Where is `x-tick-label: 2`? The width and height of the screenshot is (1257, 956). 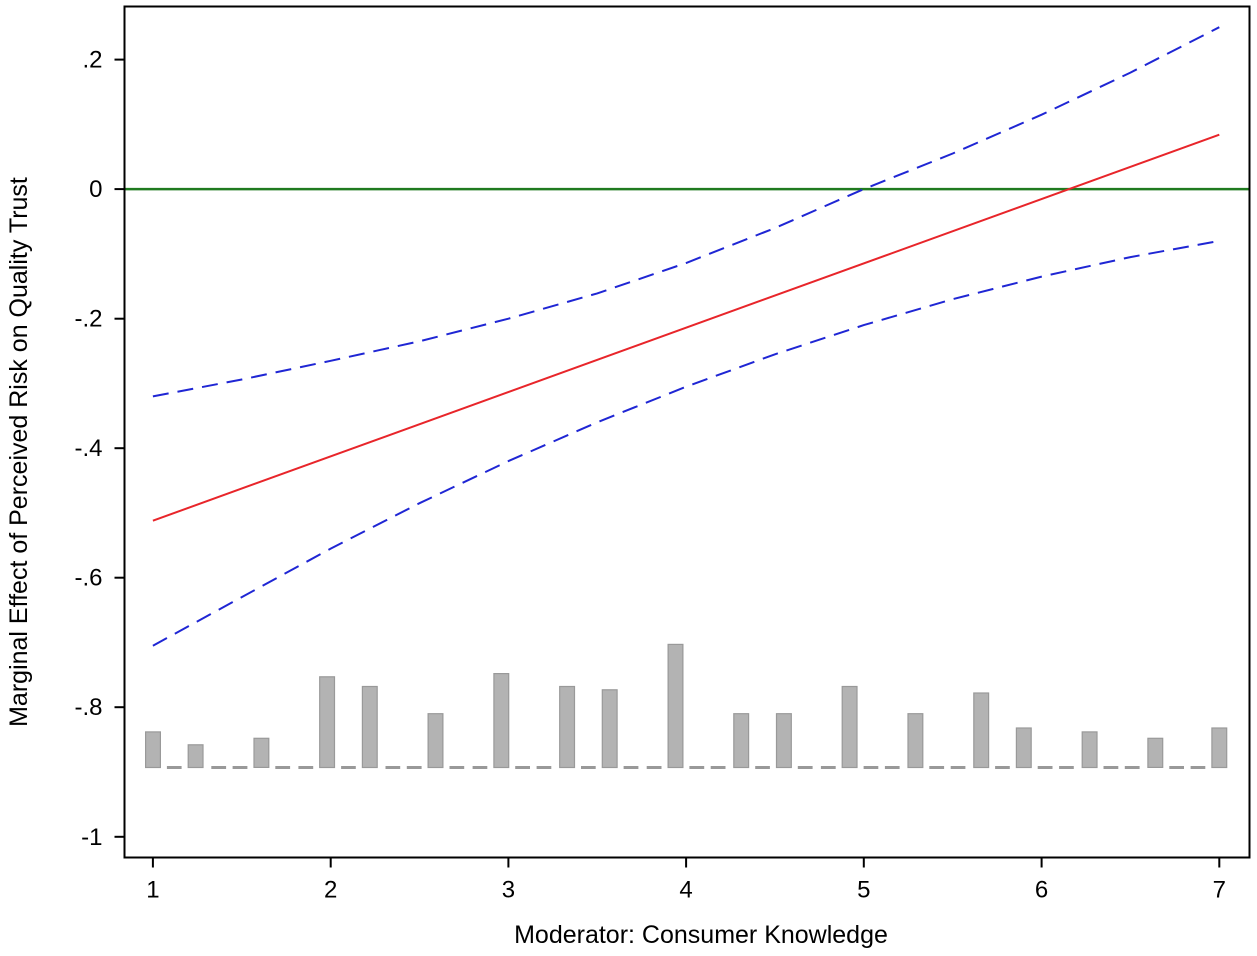 x-tick-label: 2 is located at coordinates (330, 890).